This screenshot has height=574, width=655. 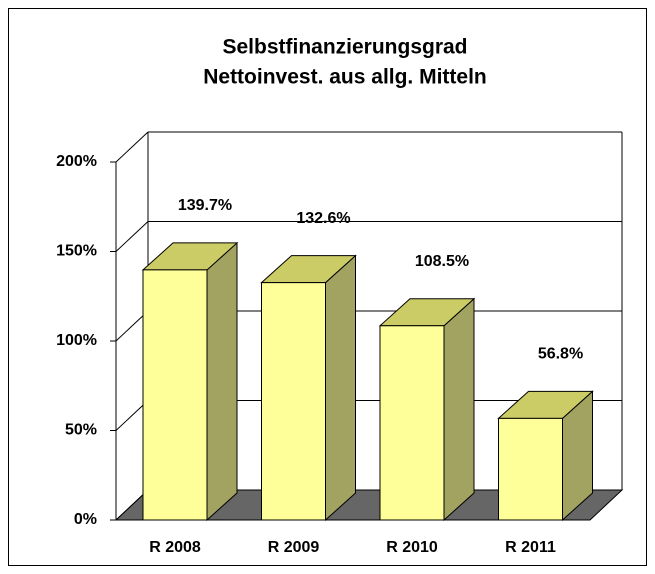 I want to click on x-tick-label: R 2008, so click(x=175, y=547).